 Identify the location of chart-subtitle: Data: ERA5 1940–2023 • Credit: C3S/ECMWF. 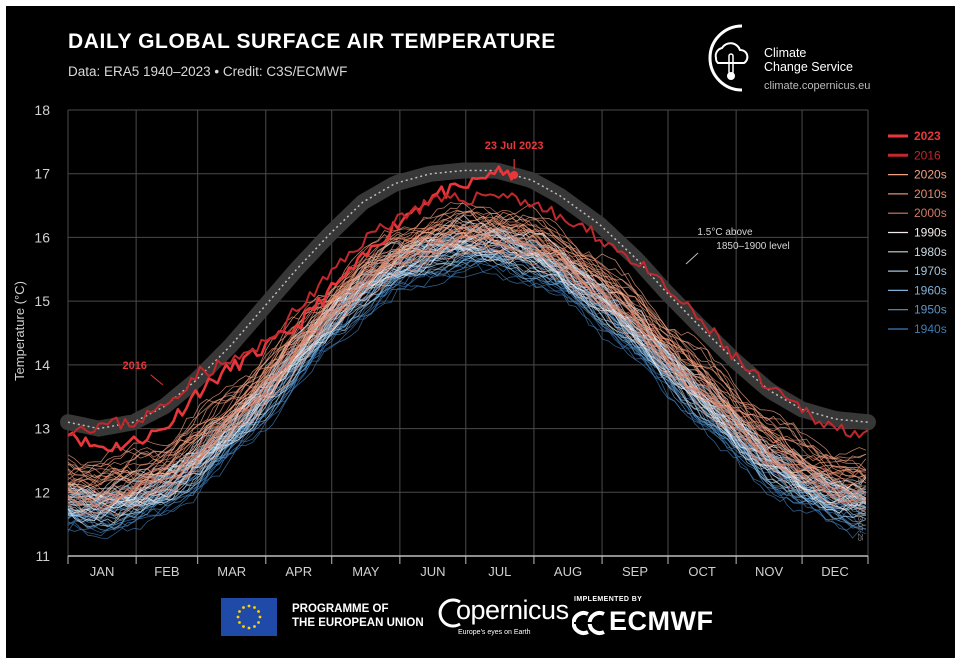
(208, 71).